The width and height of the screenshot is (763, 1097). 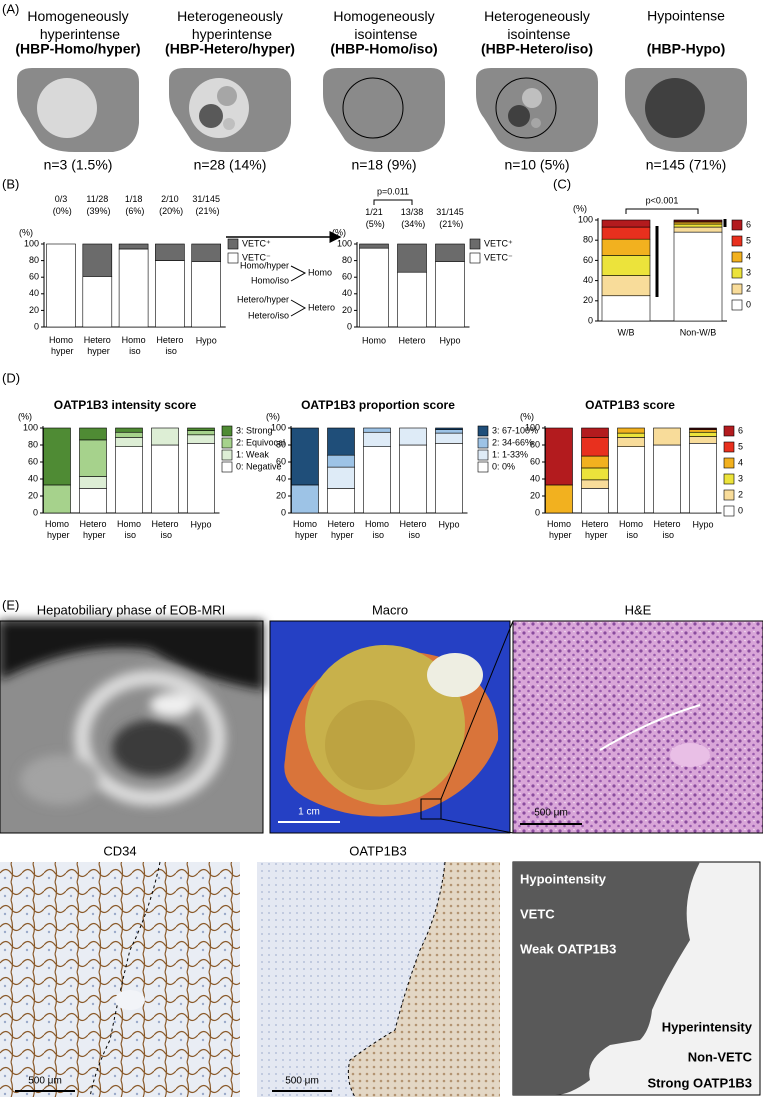 I want to click on panel-label: (E), so click(x=10, y=604).